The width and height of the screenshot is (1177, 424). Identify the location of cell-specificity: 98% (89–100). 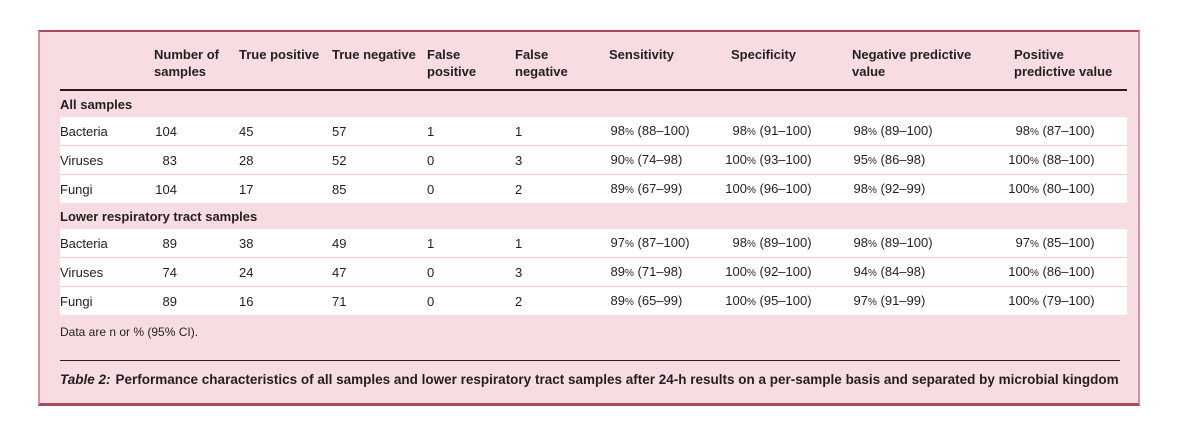
(784, 243).